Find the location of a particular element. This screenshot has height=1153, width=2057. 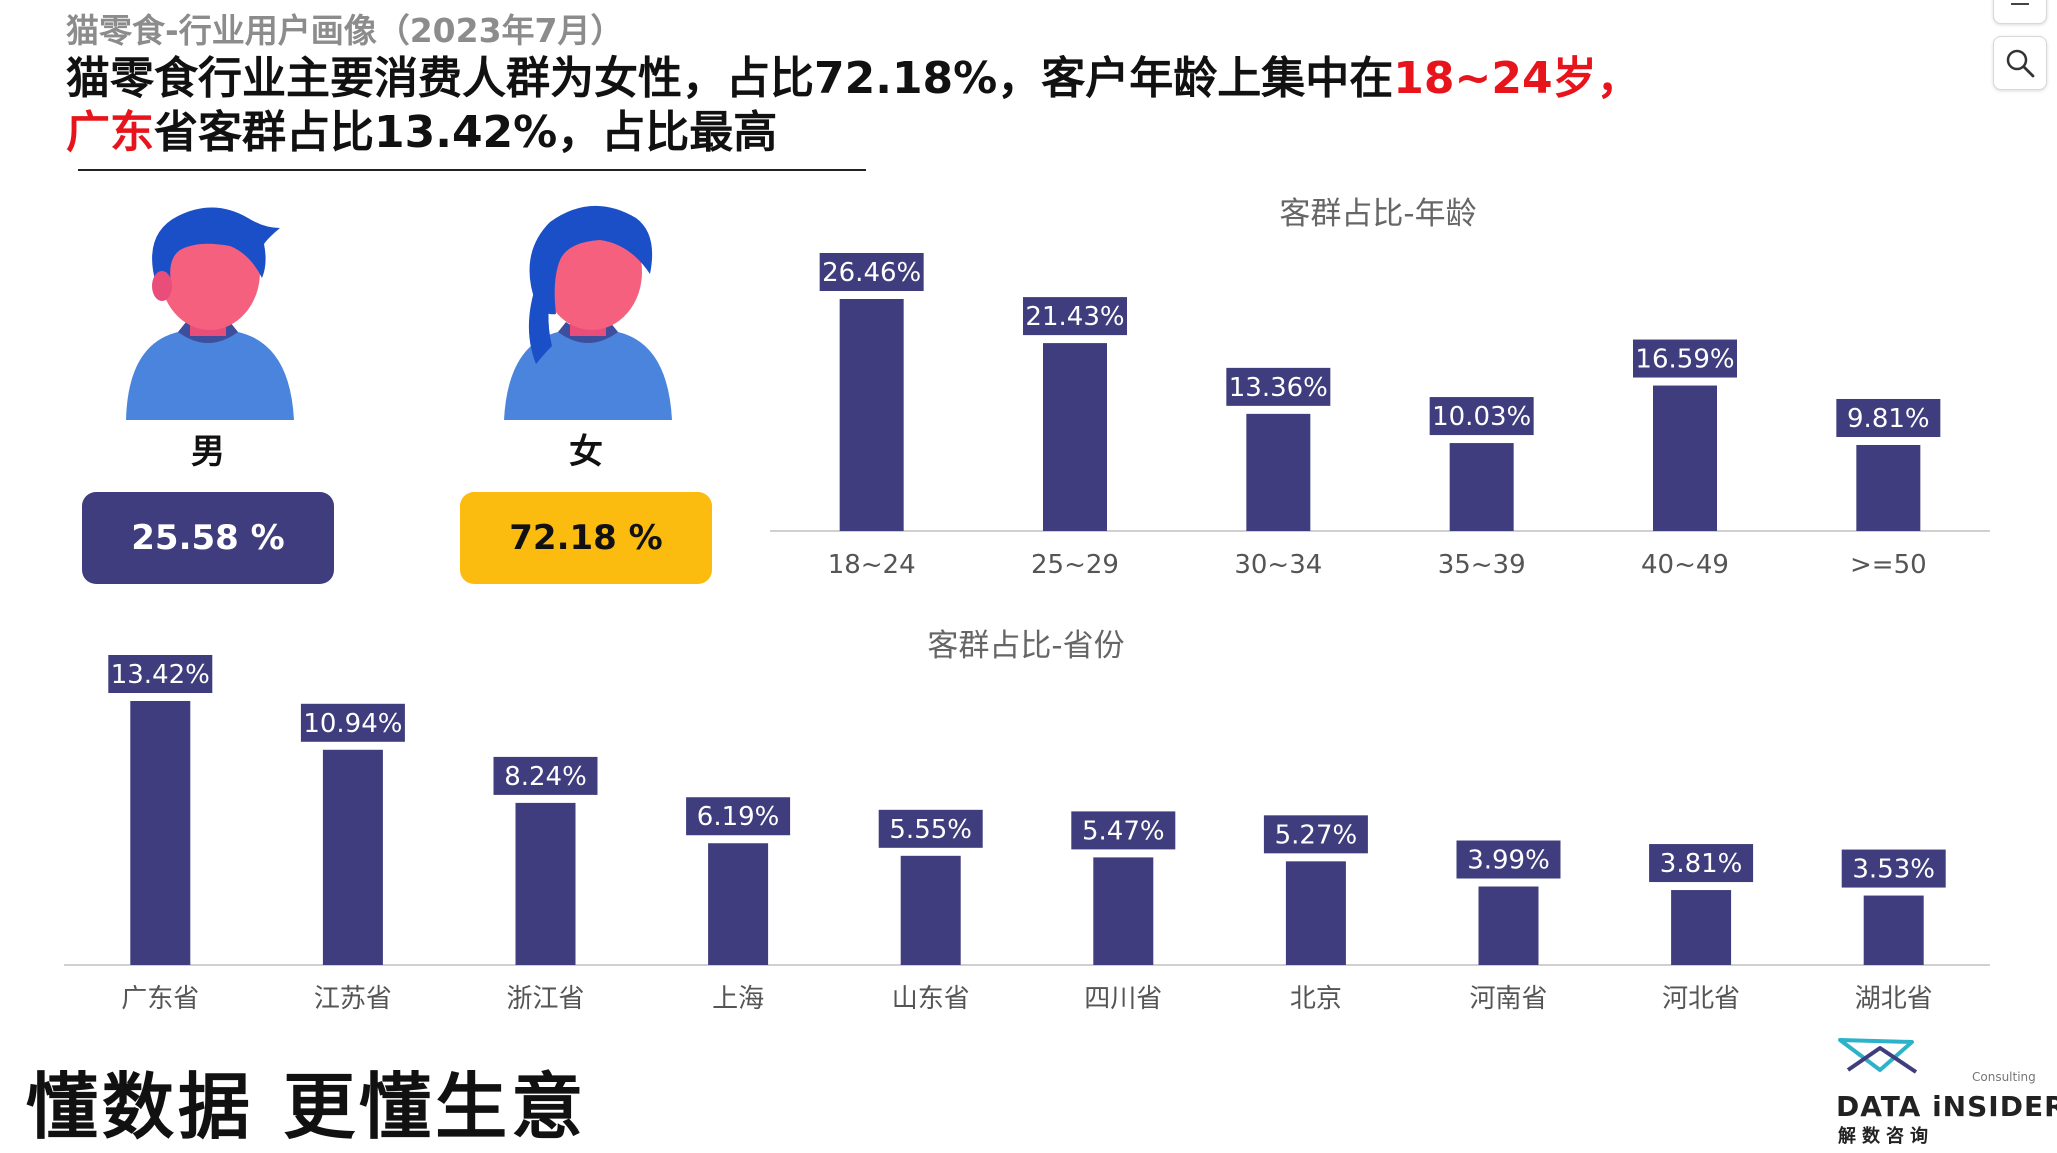

headline-part1: 猫零食行业主要消费人群为女性，占比72.18%，客户年龄上集中在 is located at coordinates (730, 78).